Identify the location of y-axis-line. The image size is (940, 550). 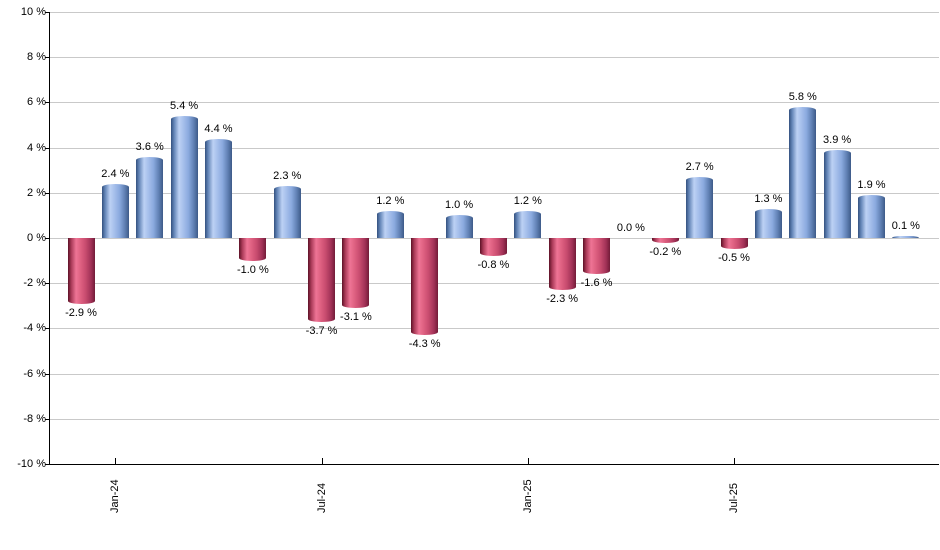
(49, 238).